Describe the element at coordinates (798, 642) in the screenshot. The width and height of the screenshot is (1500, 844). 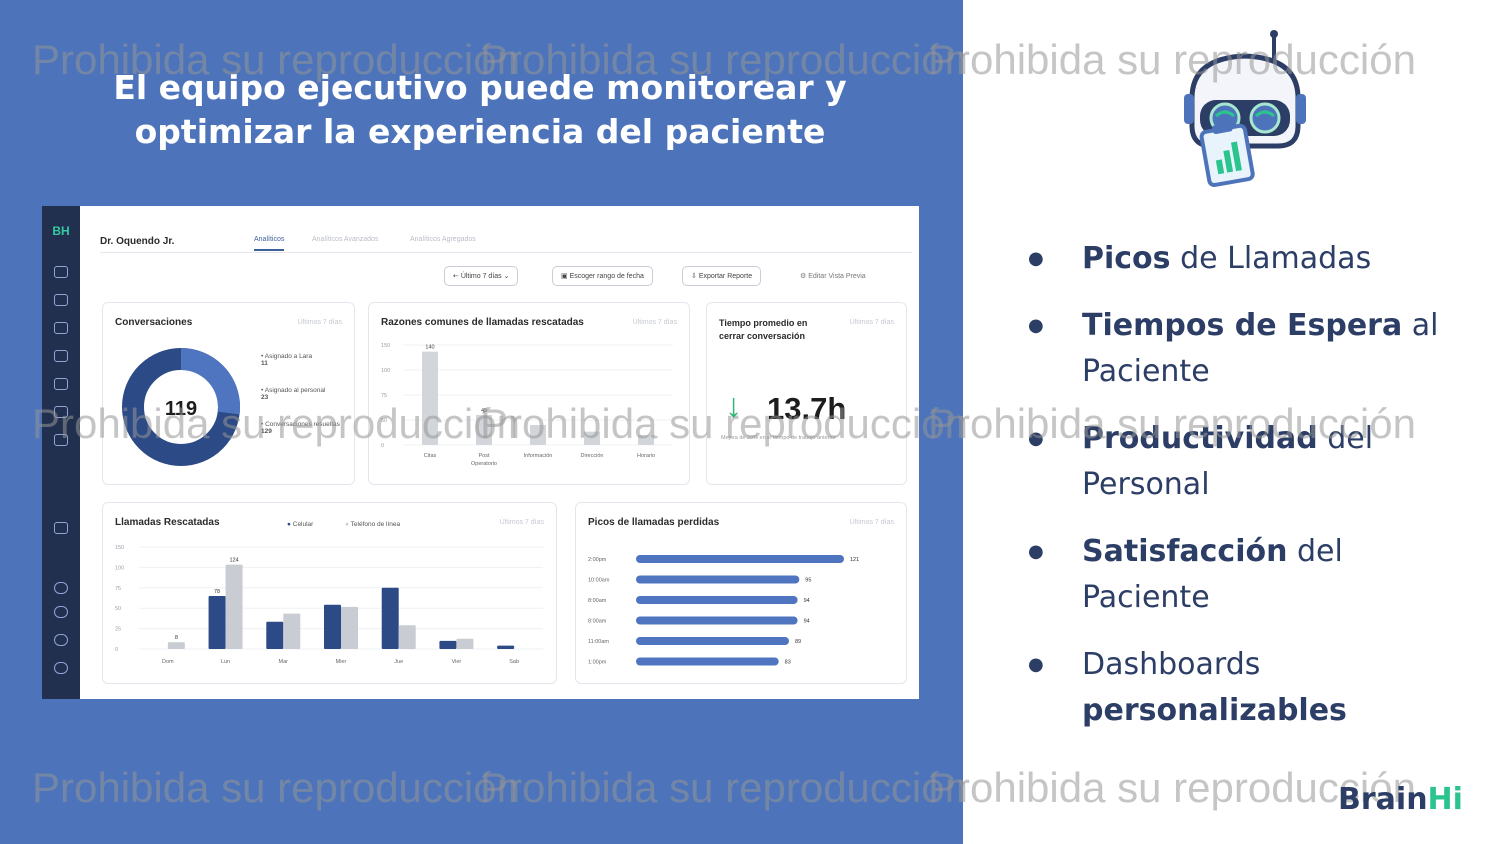
I see `bar-value-label: 89` at that location.